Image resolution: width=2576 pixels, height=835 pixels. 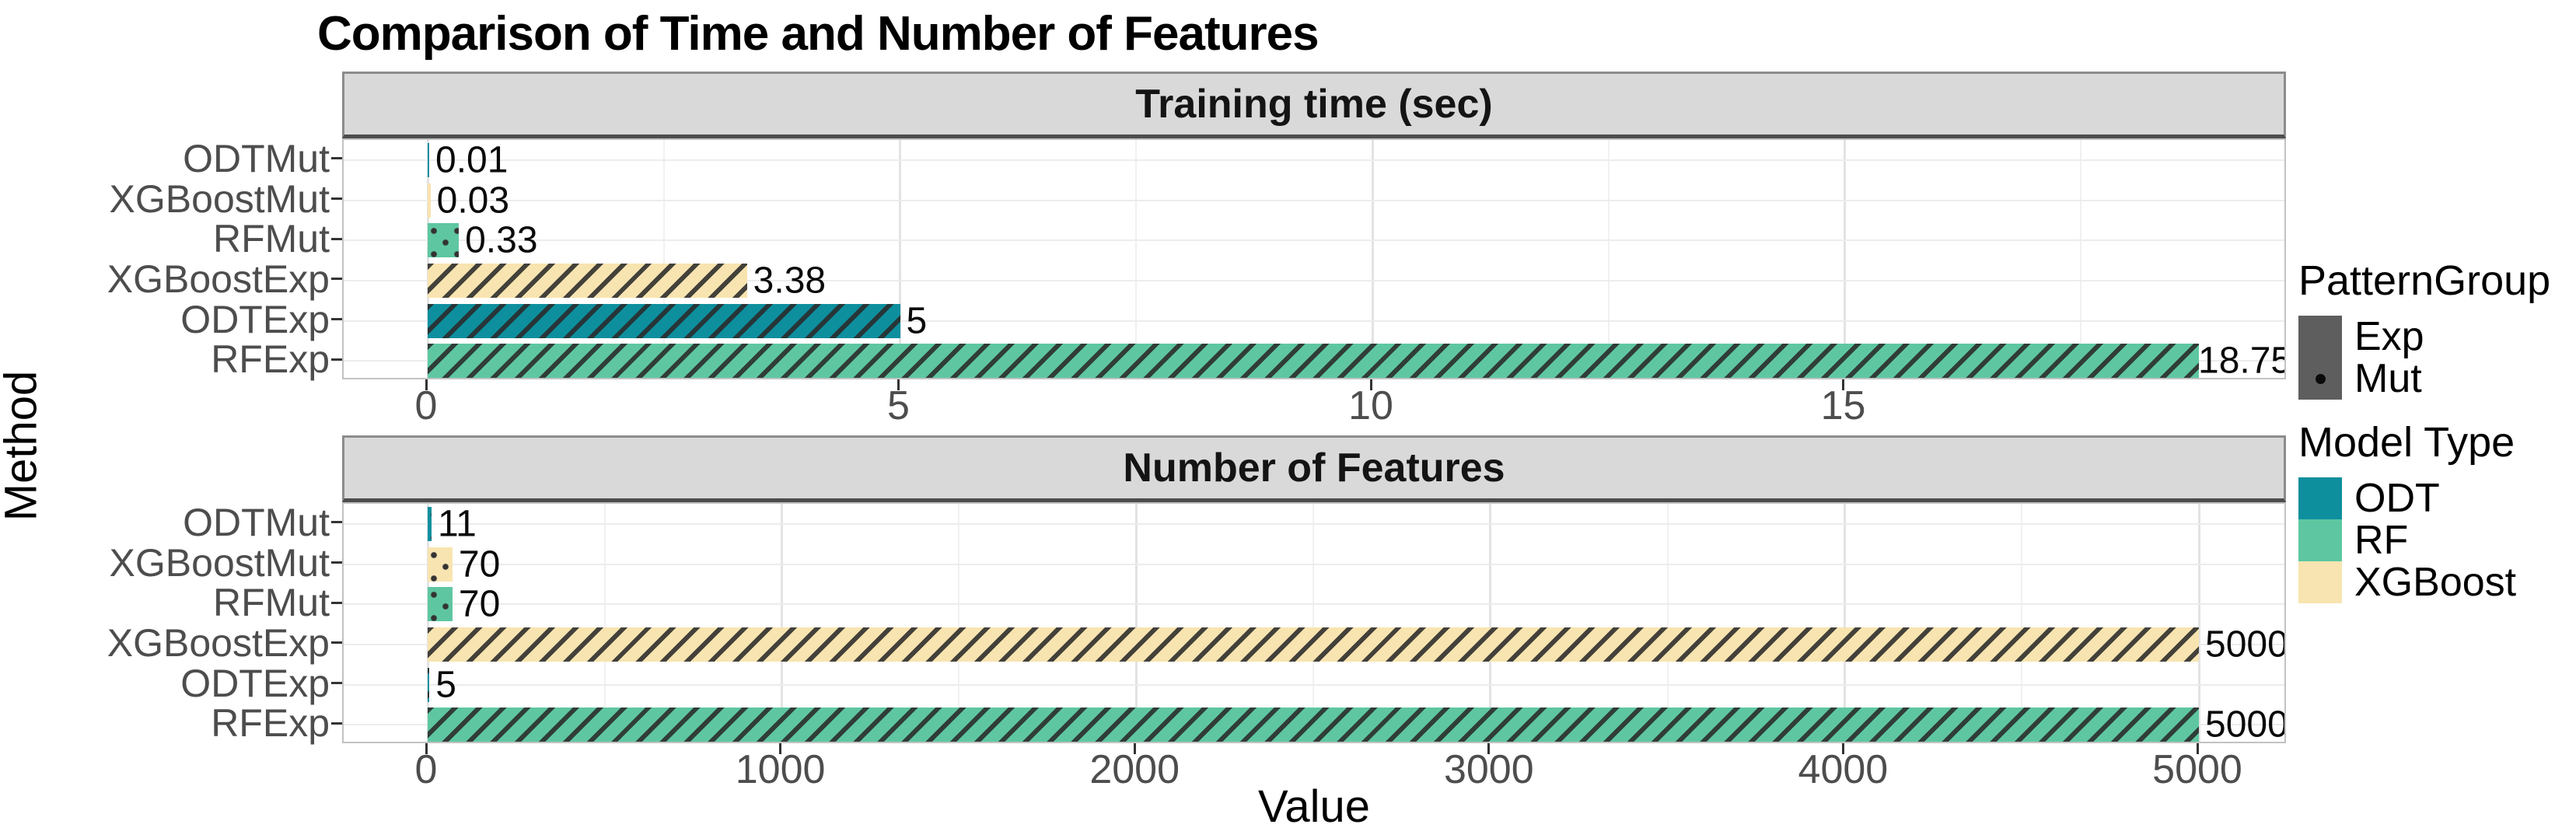 I want to click on x-tick-label: 5, so click(x=898, y=405).